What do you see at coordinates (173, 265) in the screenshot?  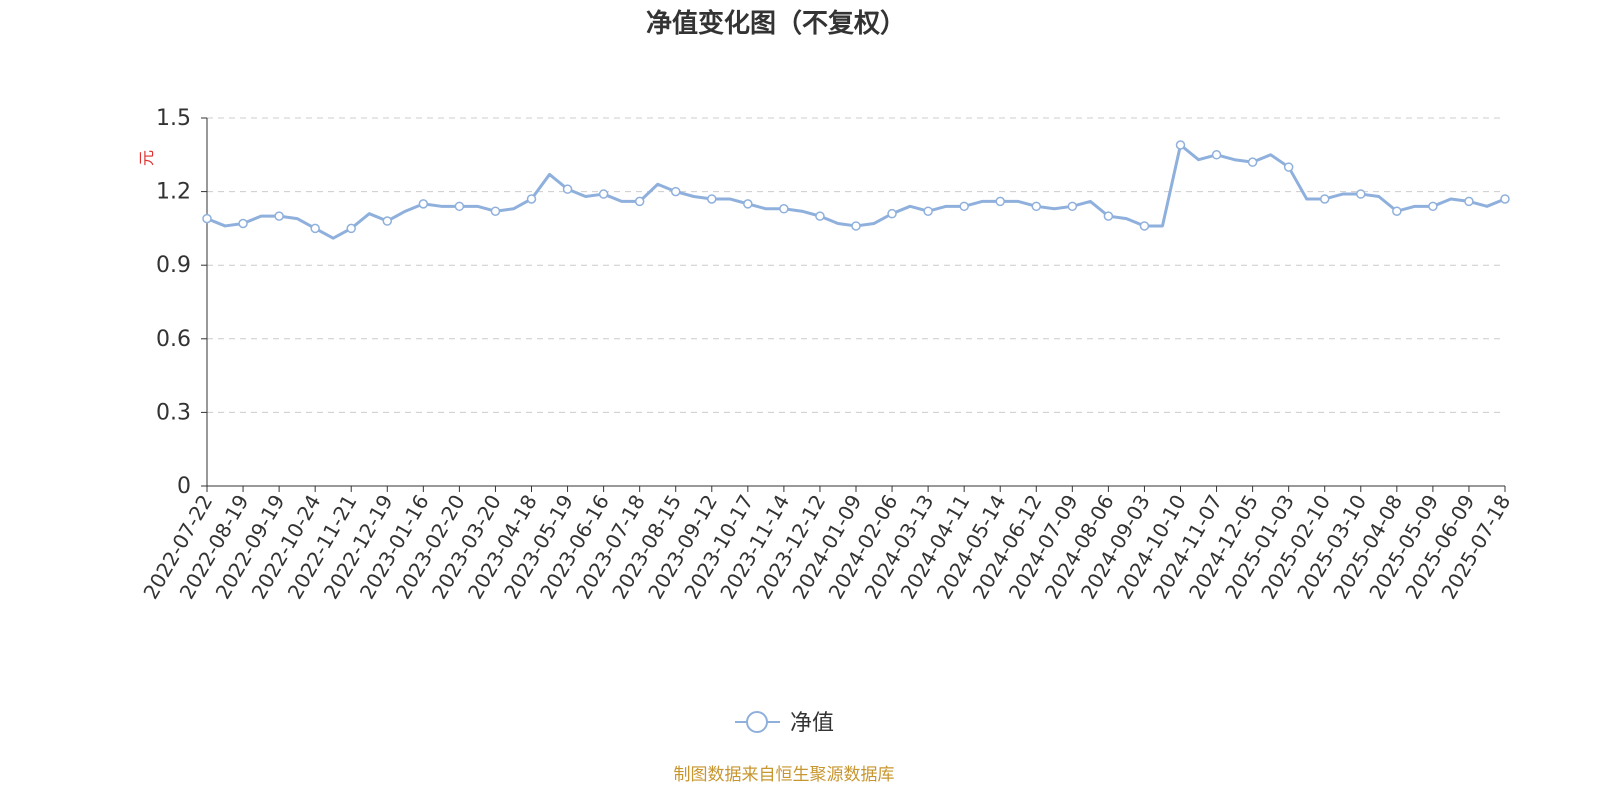 I see `y-tick-label: 0.9` at bounding box center [173, 265].